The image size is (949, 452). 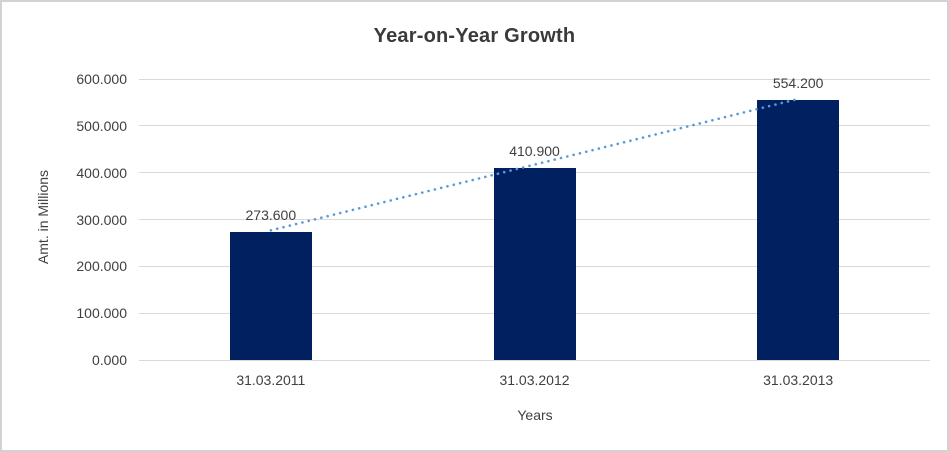 What do you see at coordinates (798, 83) in the screenshot?
I see `data-label: 554.200` at bounding box center [798, 83].